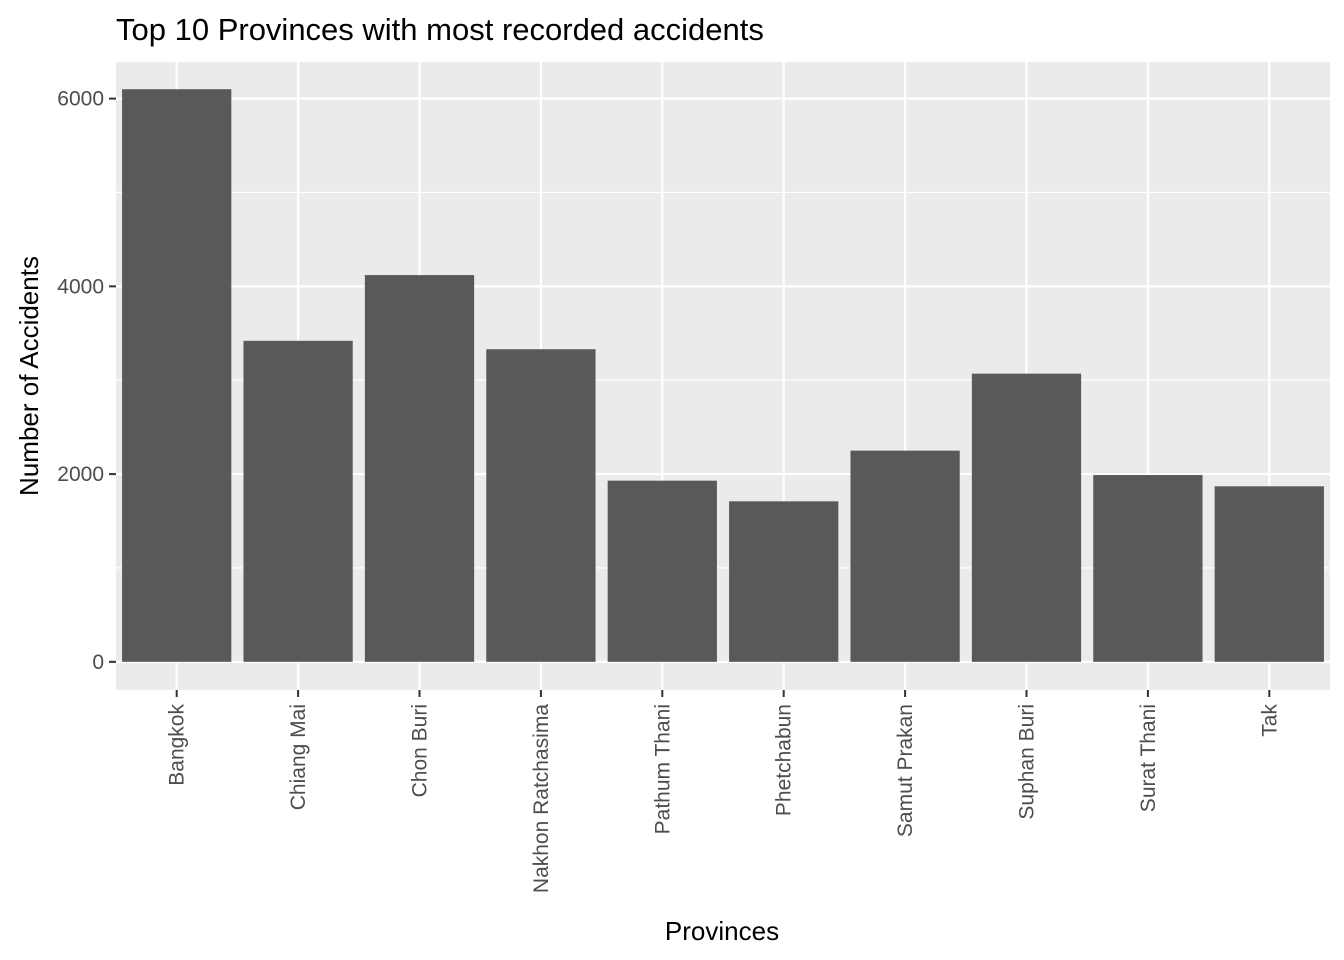 The width and height of the screenshot is (1344, 960). What do you see at coordinates (1027, 762) in the screenshot?
I see `x-tick-label: Suphan Buri` at bounding box center [1027, 762].